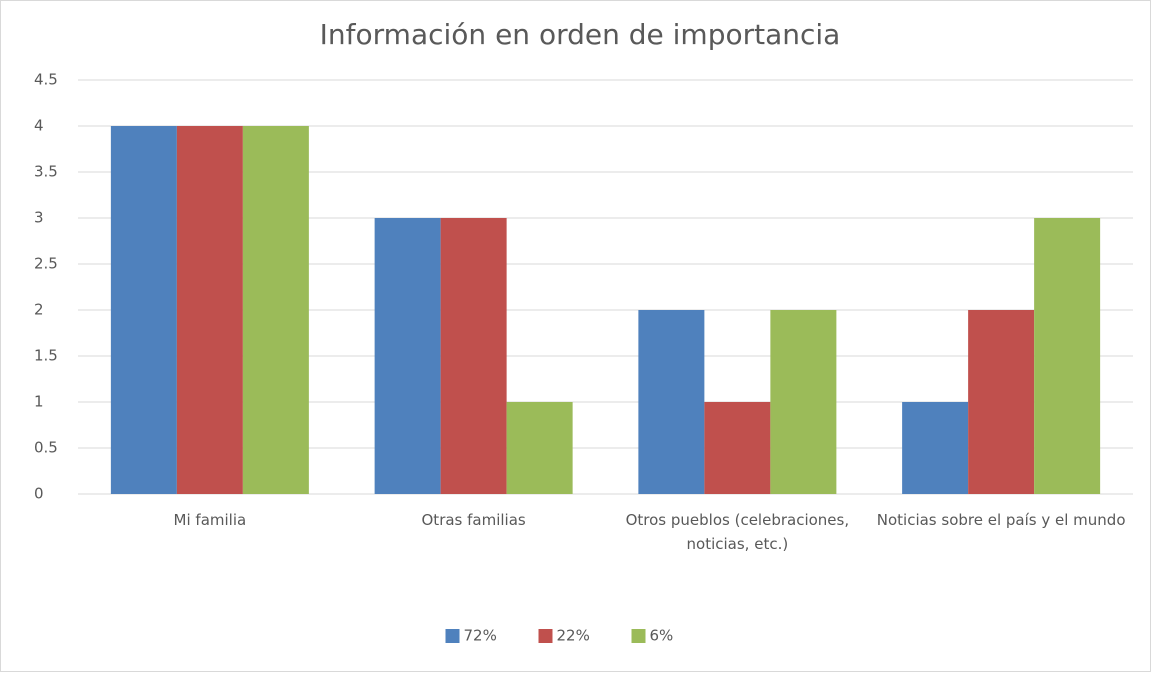 This screenshot has height=676, width=1151. What do you see at coordinates (39, 310) in the screenshot?
I see `y-tick-label: 2` at bounding box center [39, 310].